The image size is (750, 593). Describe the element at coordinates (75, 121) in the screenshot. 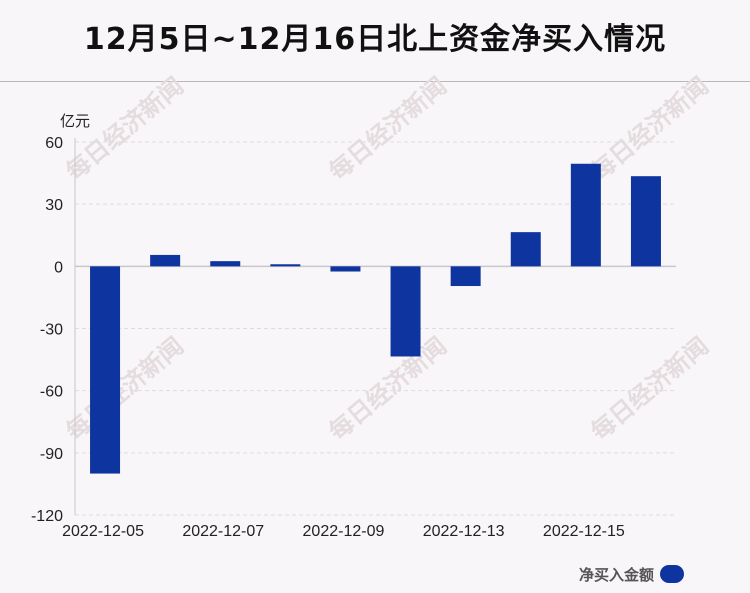

I see `y-unit-label: 亿元` at that location.